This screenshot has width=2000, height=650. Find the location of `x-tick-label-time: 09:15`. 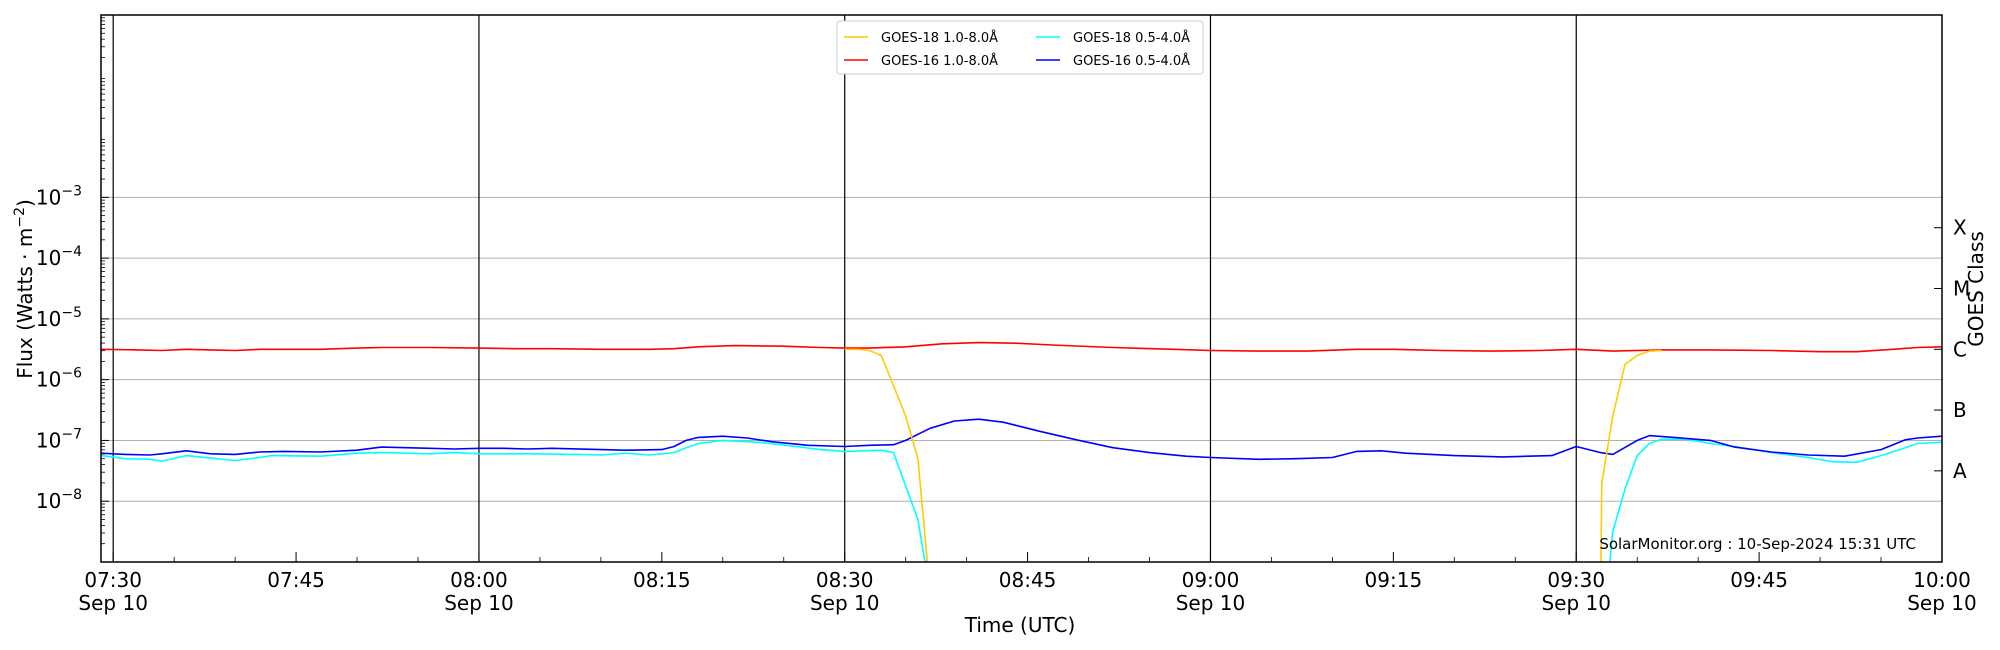

x-tick-label-time: 09:15 is located at coordinates (1394, 580).